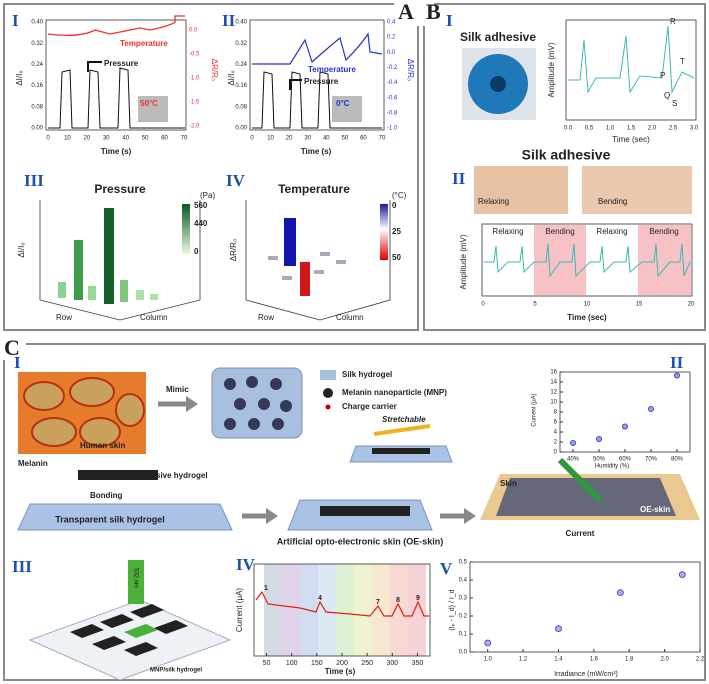 The image size is (709, 684). I want to click on tick-label: 0.24, so click(241, 65).